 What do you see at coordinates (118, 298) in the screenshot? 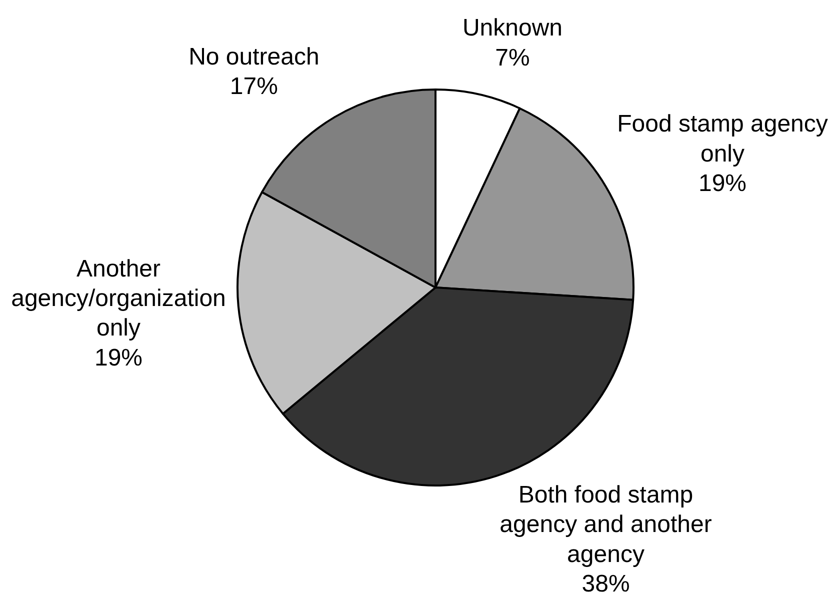
I see `slice-label: Another agency/organization only` at bounding box center [118, 298].